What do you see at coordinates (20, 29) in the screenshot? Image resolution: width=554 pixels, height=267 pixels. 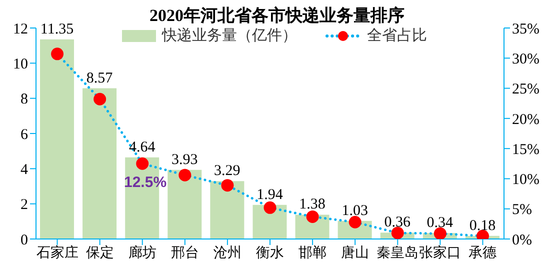 I see `y-tick-label: 12` at bounding box center [20, 29].